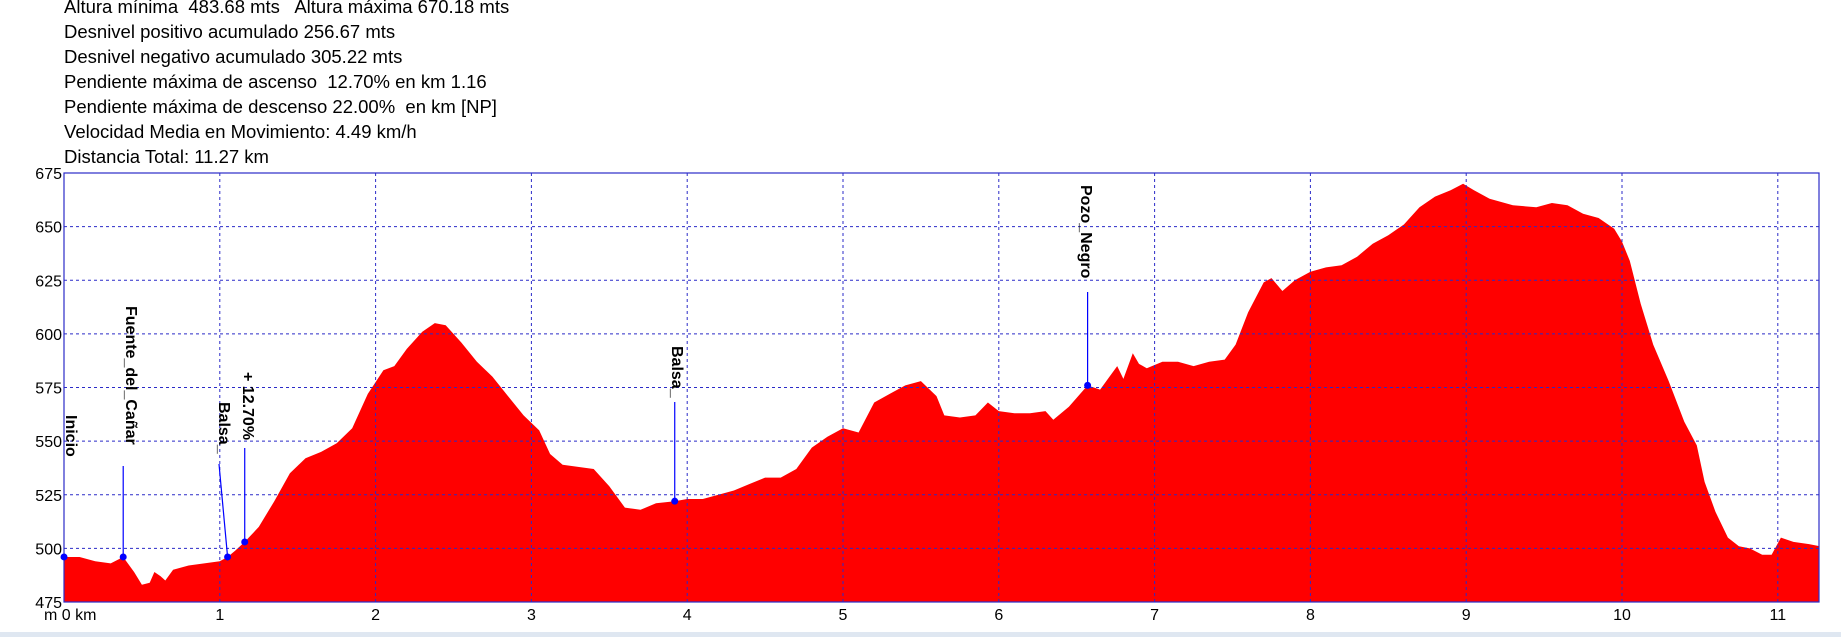  Describe the element at coordinates (233, 56) in the screenshot. I see `stat-descent: Desnivel negativo acumulado 305.22 mts` at that location.